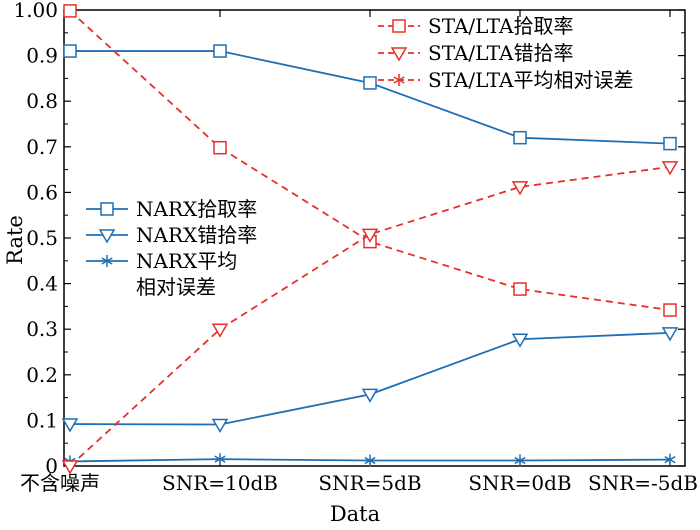 This screenshot has width=700, height=530. I want to click on y-tick-label: 0.6, so click(42, 192).